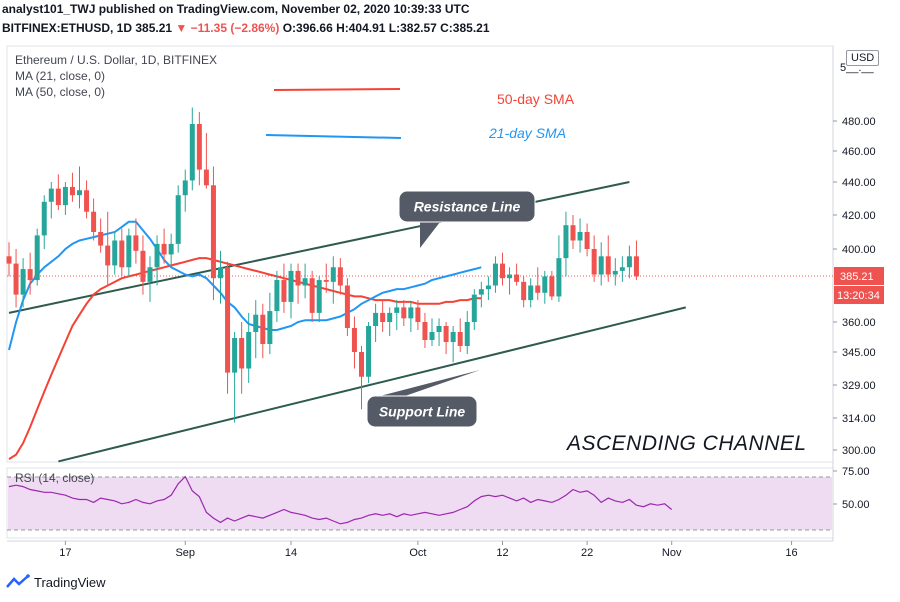 This screenshot has height=602, width=900. What do you see at coordinates (54, 478) in the screenshot?
I see `rsi-label: RSI (14, close)` at bounding box center [54, 478].